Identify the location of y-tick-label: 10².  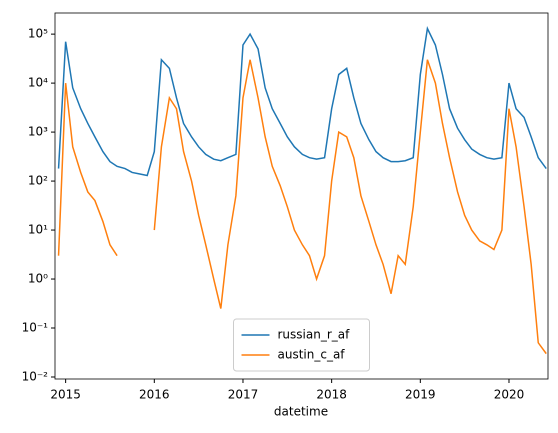
(38, 181).